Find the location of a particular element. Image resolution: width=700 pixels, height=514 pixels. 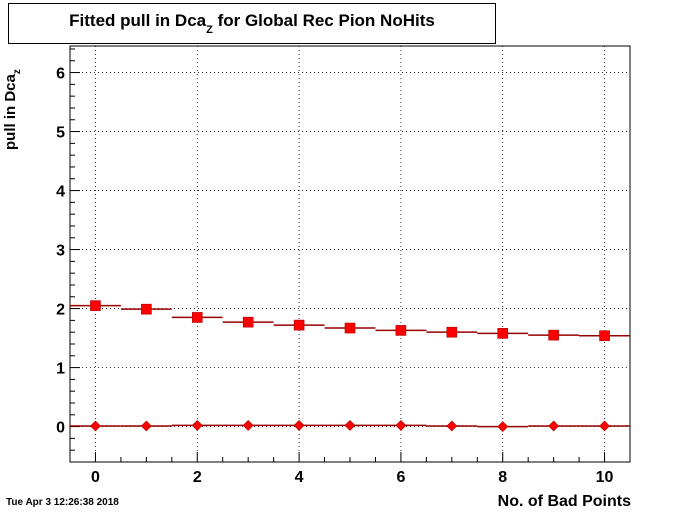

y-tick-label: 6 is located at coordinates (60, 74).